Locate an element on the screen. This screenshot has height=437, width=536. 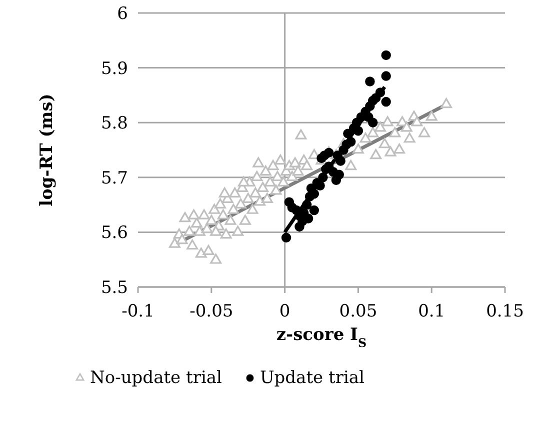
y-tick-label: 5.9 is located at coordinates (114, 68).